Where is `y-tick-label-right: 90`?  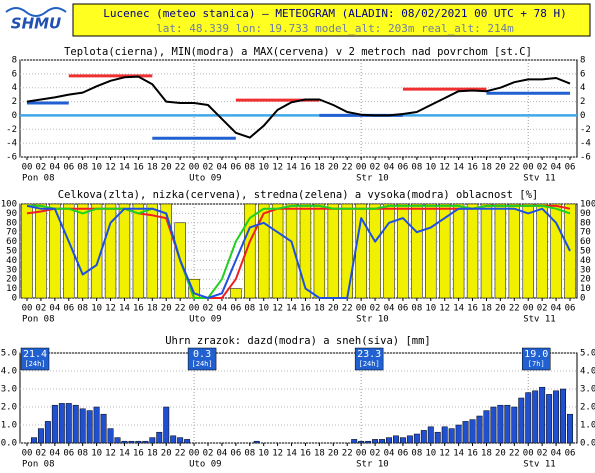 y-tick-label-right: 90 is located at coordinates (585, 214).